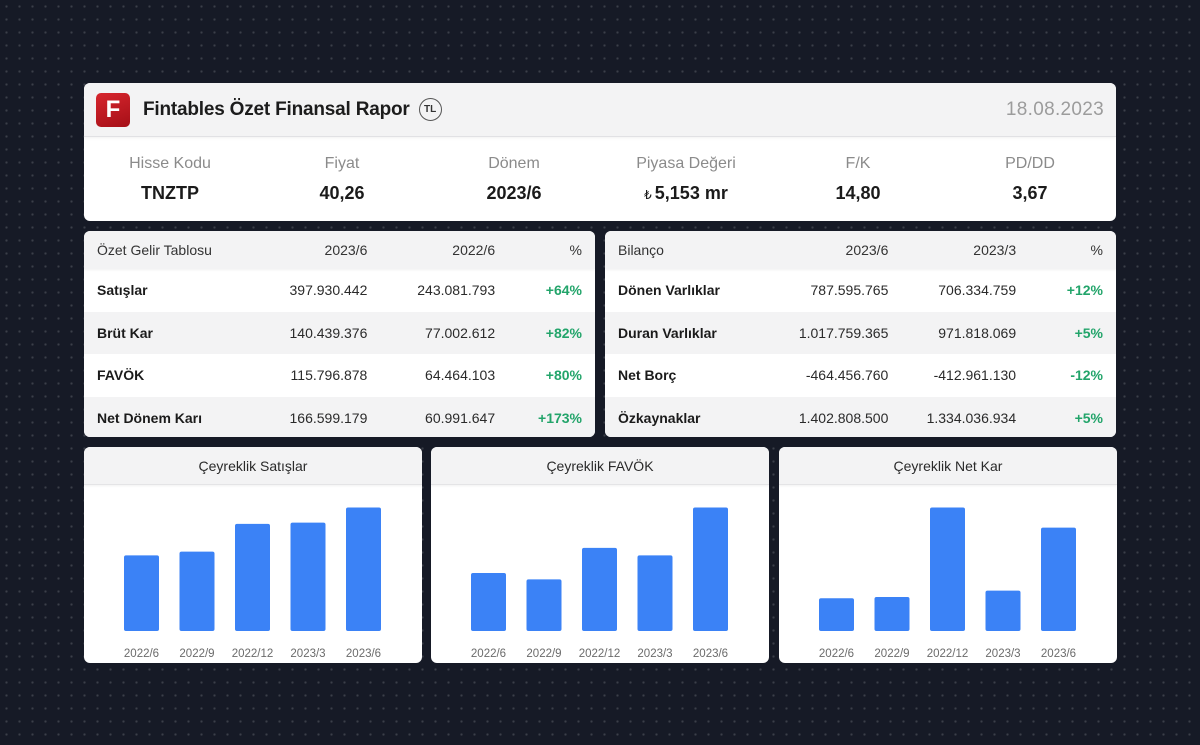 This screenshot has width=1200, height=745. I want to click on row-label: Satışlar, so click(122, 290).